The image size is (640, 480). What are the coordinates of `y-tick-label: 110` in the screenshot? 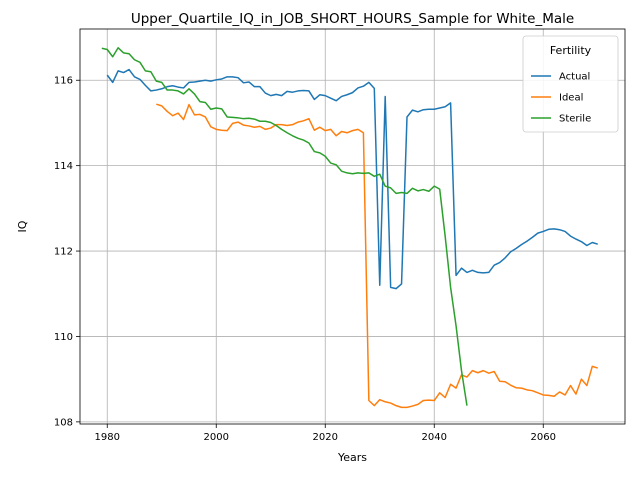 It's located at (63, 337).